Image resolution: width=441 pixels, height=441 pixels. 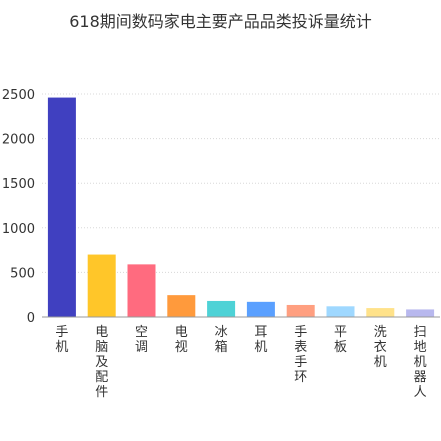 What do you see at coordinates (18, 95) in the screenshot?
I see `y-tick-label: 2500` at bounding box center [18, 95].